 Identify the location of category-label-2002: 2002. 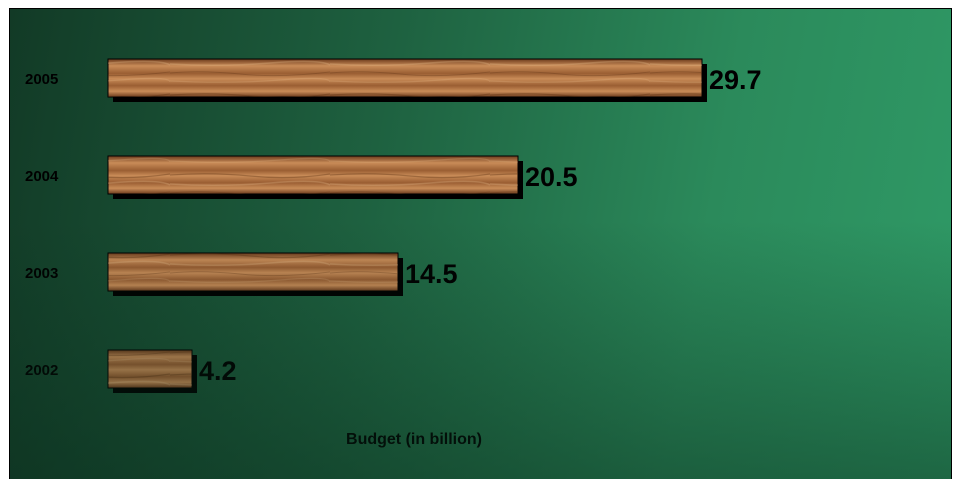
(41, 370).